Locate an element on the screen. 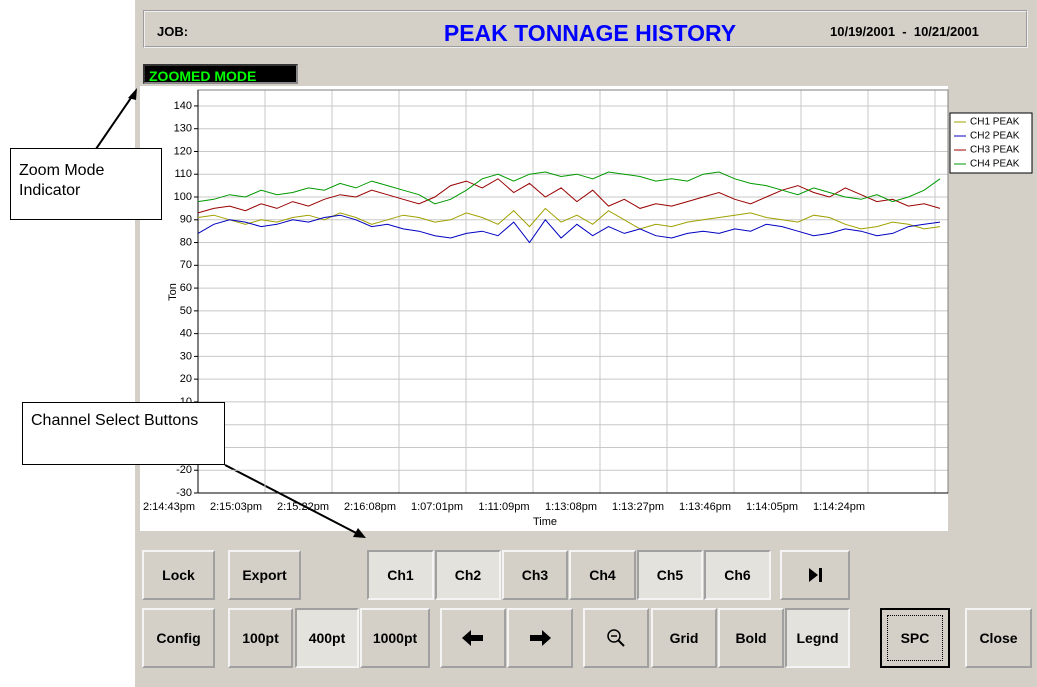 The height and width of the screenshot is (687, 1037). icon-skip-end is located at coordinates (815, 575).